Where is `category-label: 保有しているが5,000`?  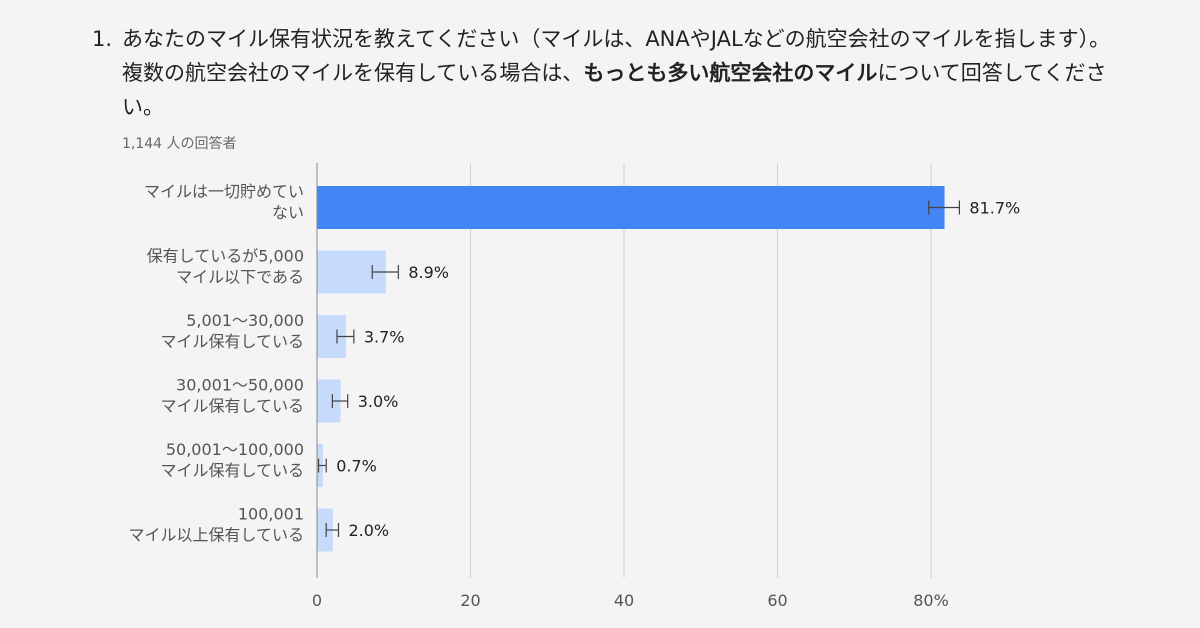
category-label: 保有しているが5,000 is located at coordinates (225, 256).